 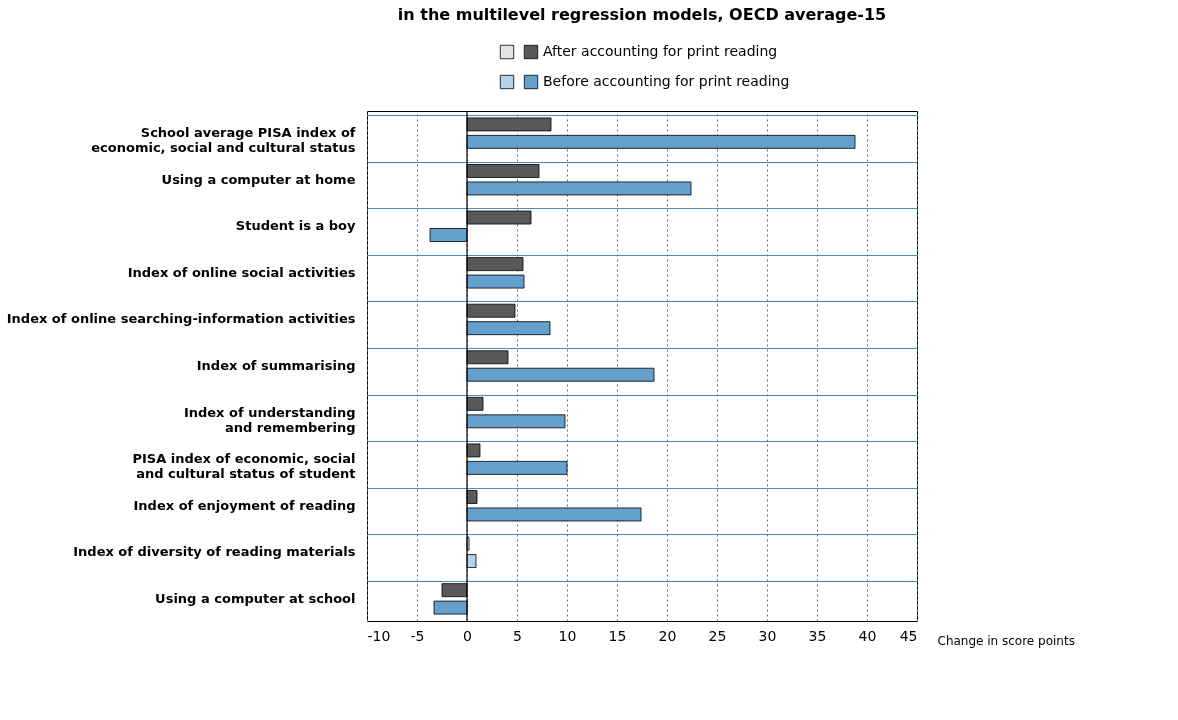 I want to click on y-tick-label: Index of online searching-information activities, so click(x=181, y=319).